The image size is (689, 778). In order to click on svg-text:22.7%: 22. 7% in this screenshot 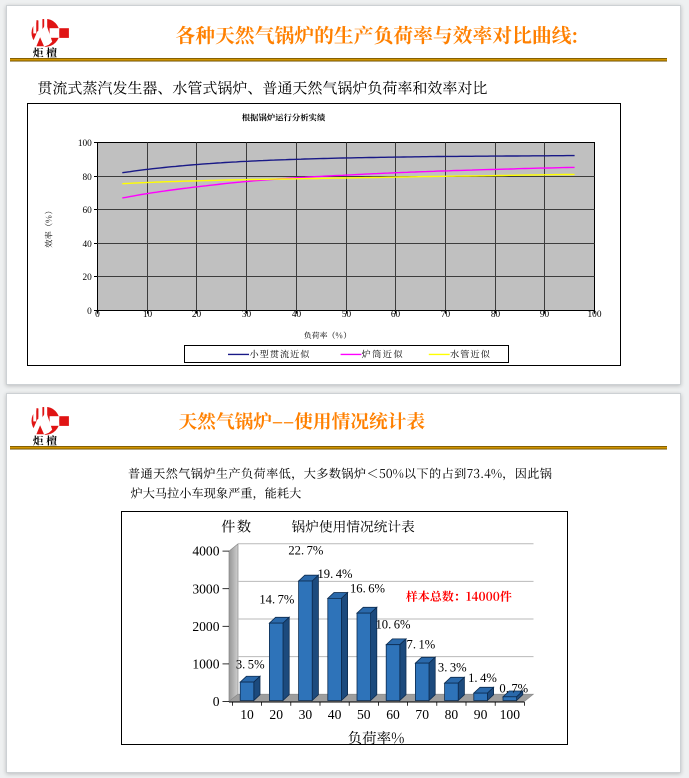, I will do `click(306, 550)`.